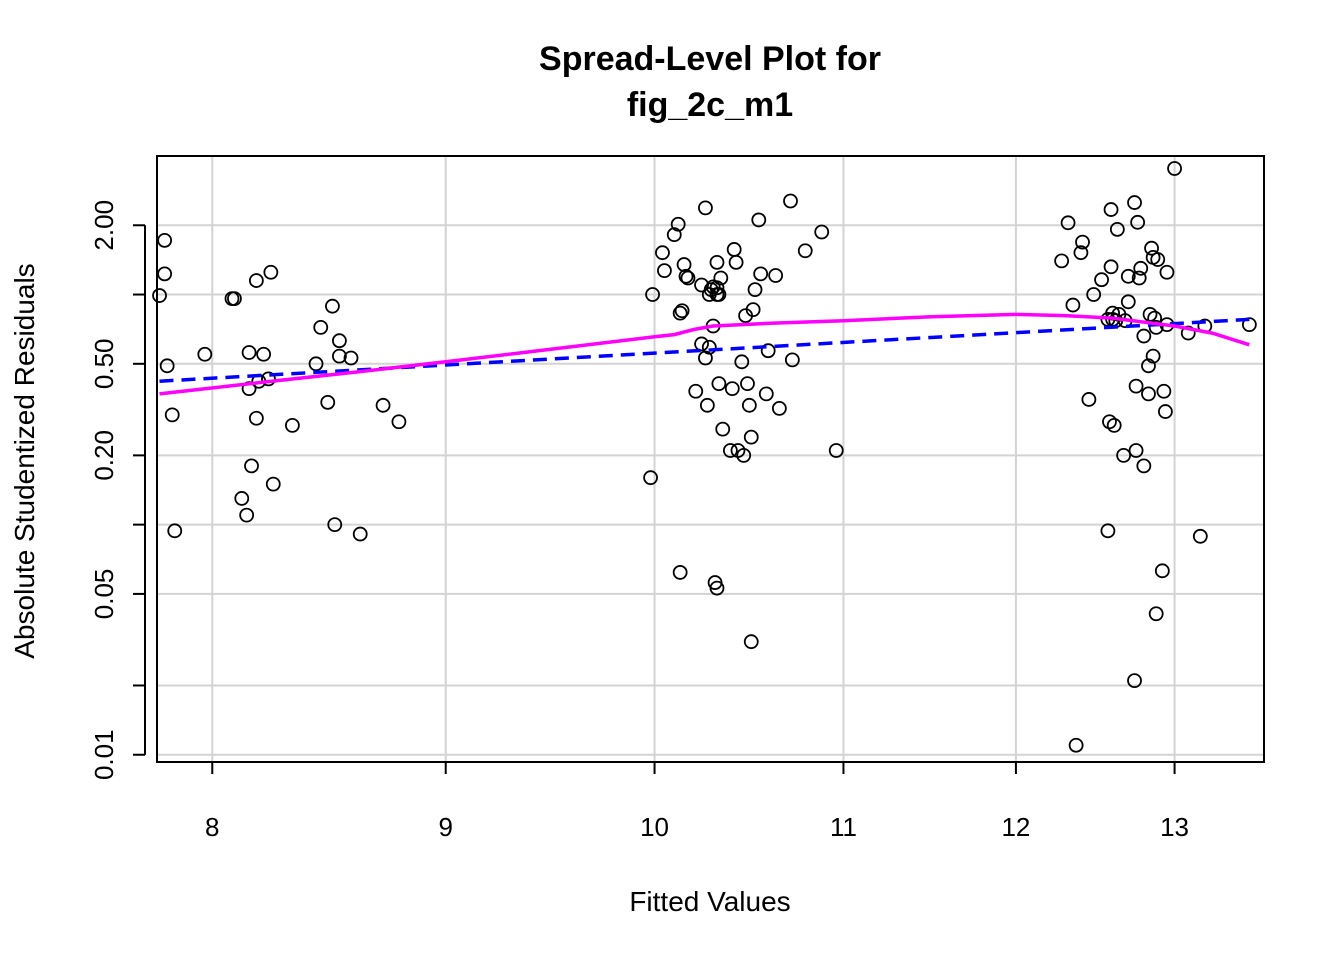 This screenshot has width=1344, height=960. Describe the element at coordinates (697, 802) in the screenshot. I see `x-axis: 8 9 10 11 12 13` at that location.